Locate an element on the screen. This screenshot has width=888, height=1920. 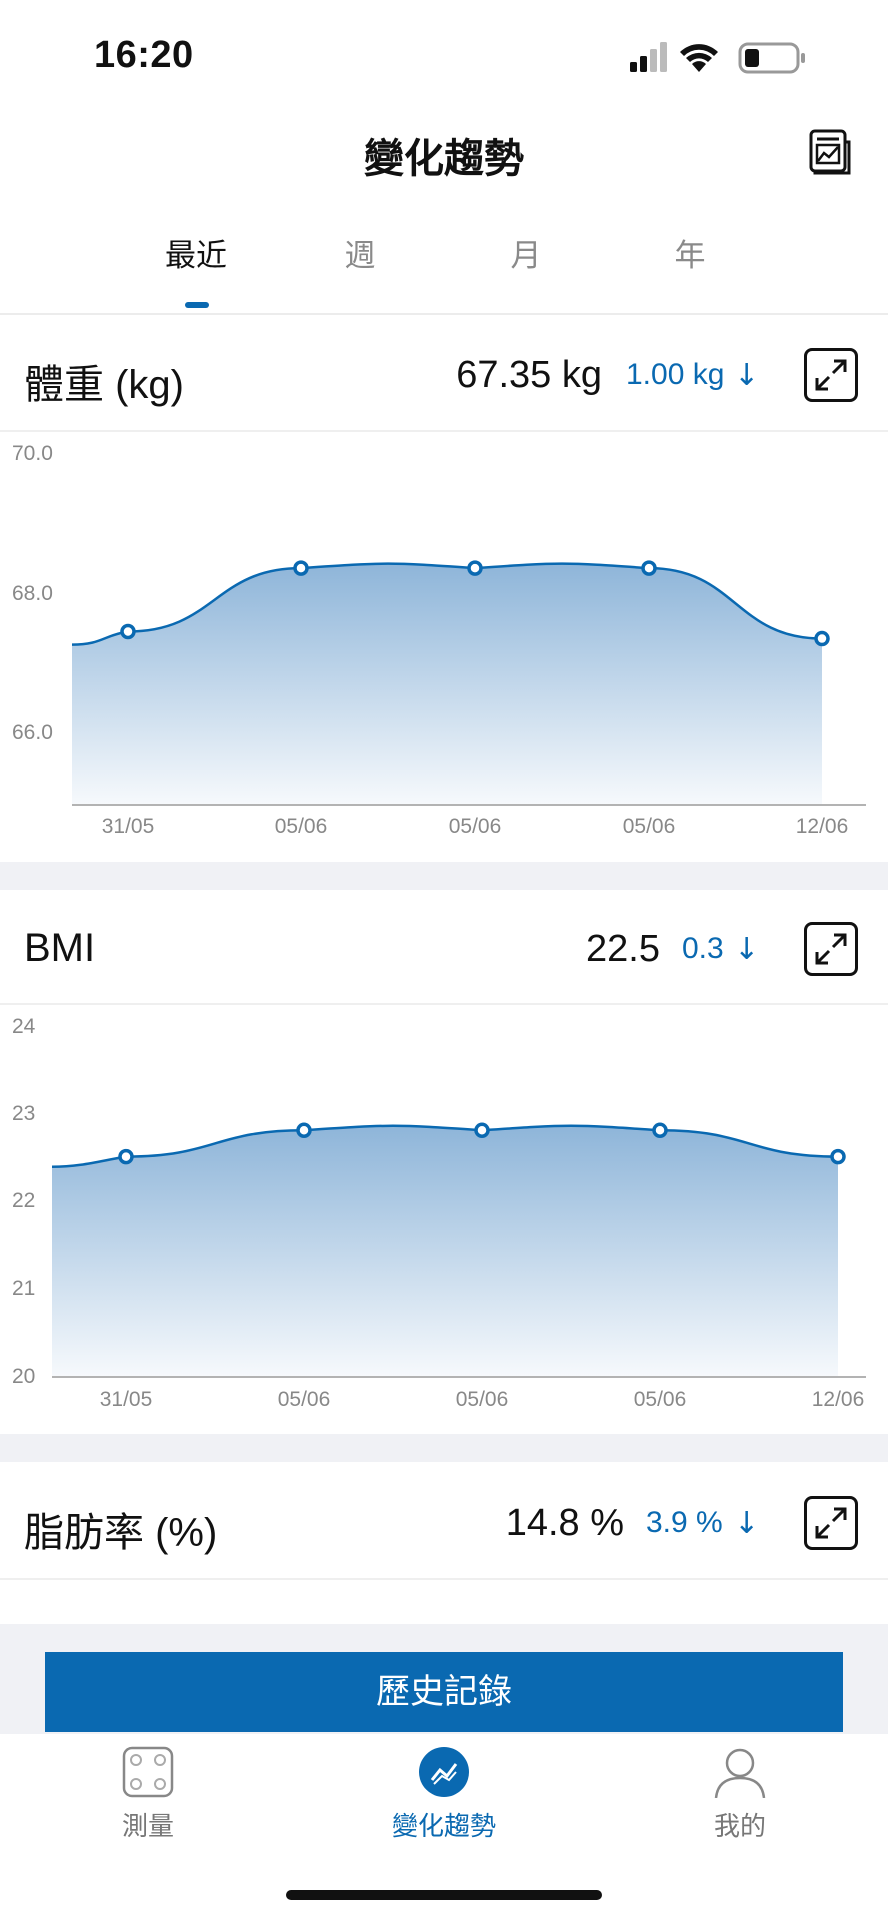
tab-month: 月 is located at coordinates (526, 256).